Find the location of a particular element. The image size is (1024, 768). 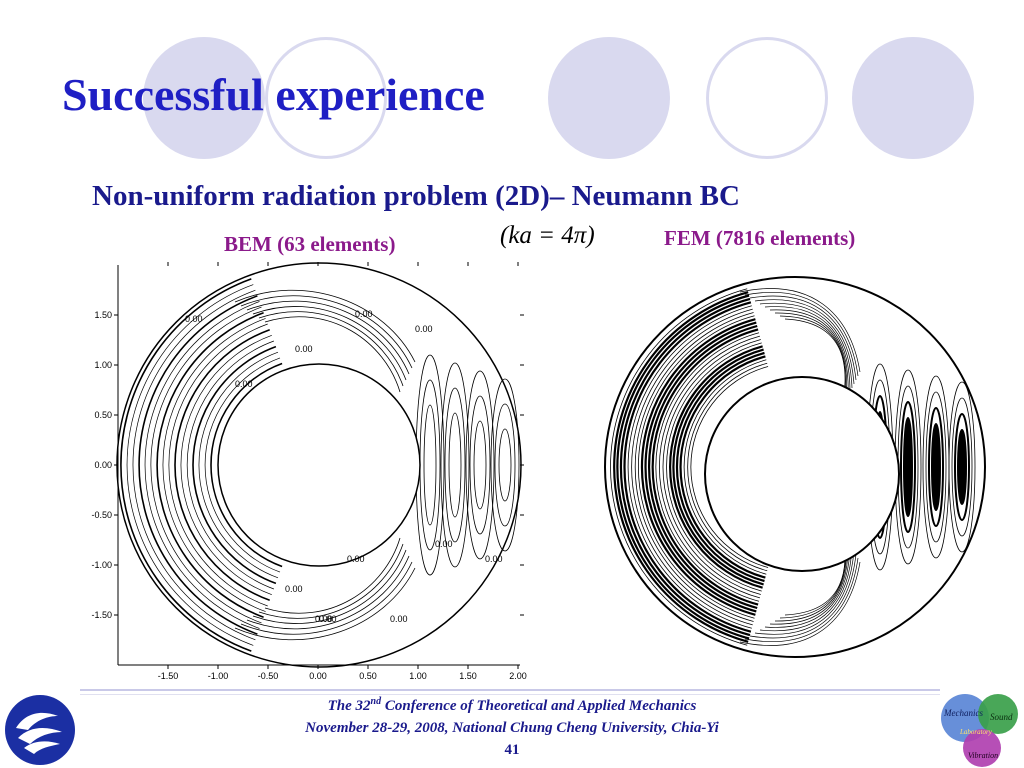

bem-y-tick-label: 1.00 is located at coordinates (103, 365).